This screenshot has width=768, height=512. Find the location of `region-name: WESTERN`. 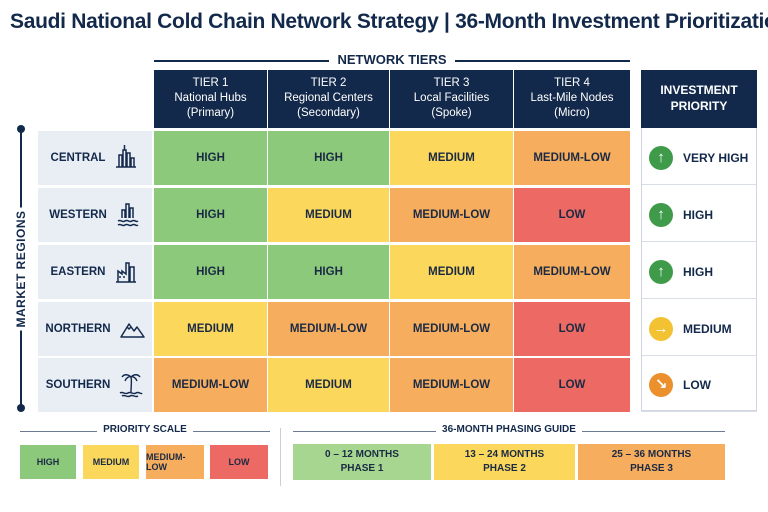

region-name: WESTERN is located at coordinates (78, 215).